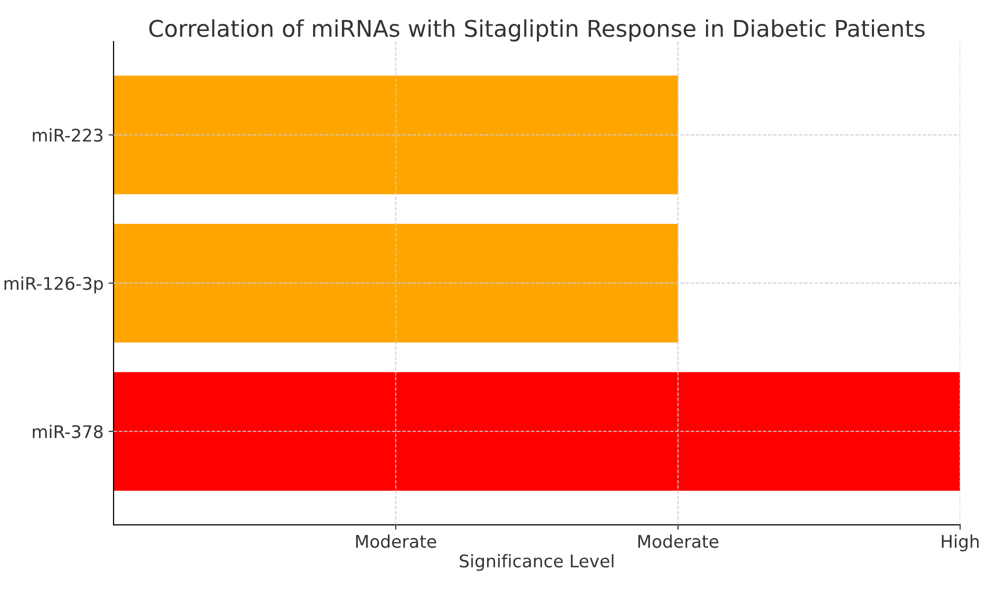 The image size is (996, 593). Describe the element at coordinates (67, 431) in the screenshot. I see `y-tick-label: miR-378` at that location.